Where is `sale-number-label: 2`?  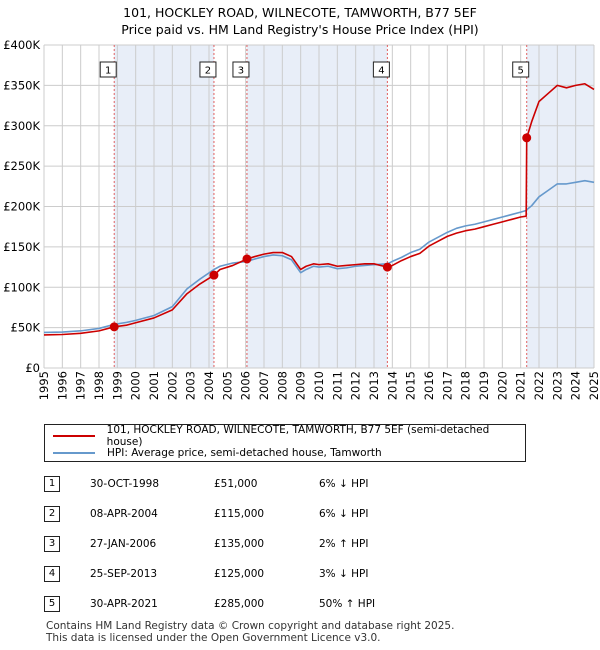
sale-number-label: 2 is located at coordinates (208, 71).